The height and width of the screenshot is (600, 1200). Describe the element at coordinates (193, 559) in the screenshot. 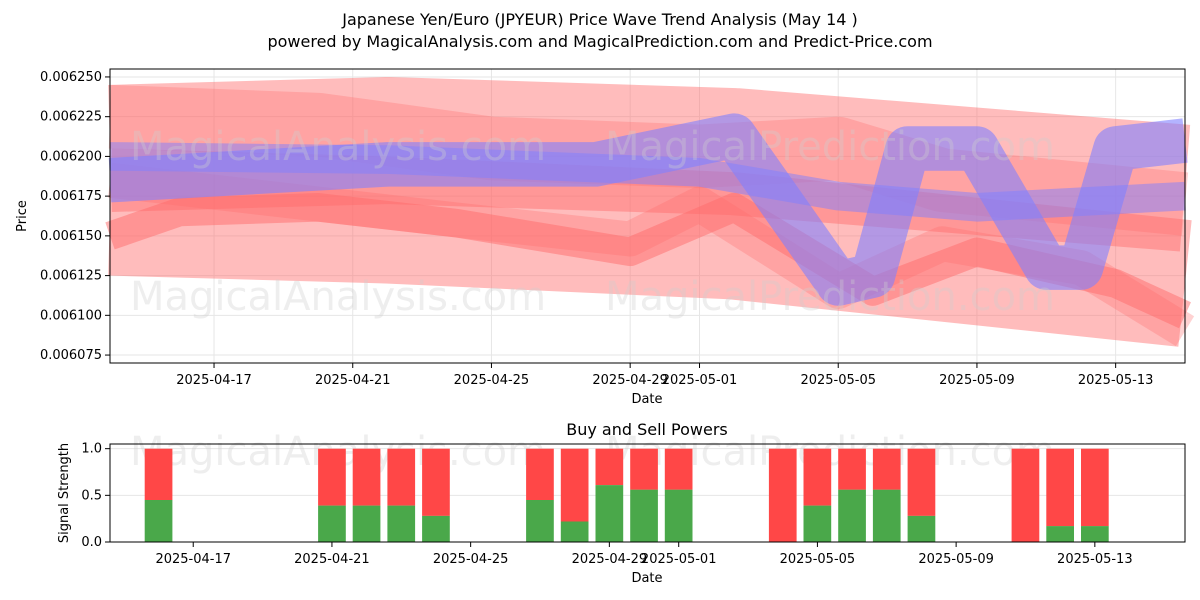

I see `power-x-tick-label: 2025-04-17` at that location.